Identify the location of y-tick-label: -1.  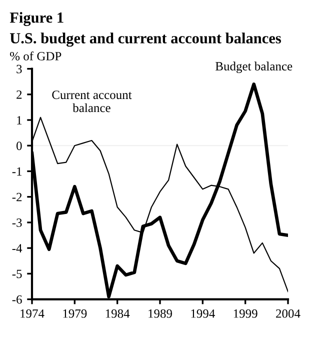
(17, 171).